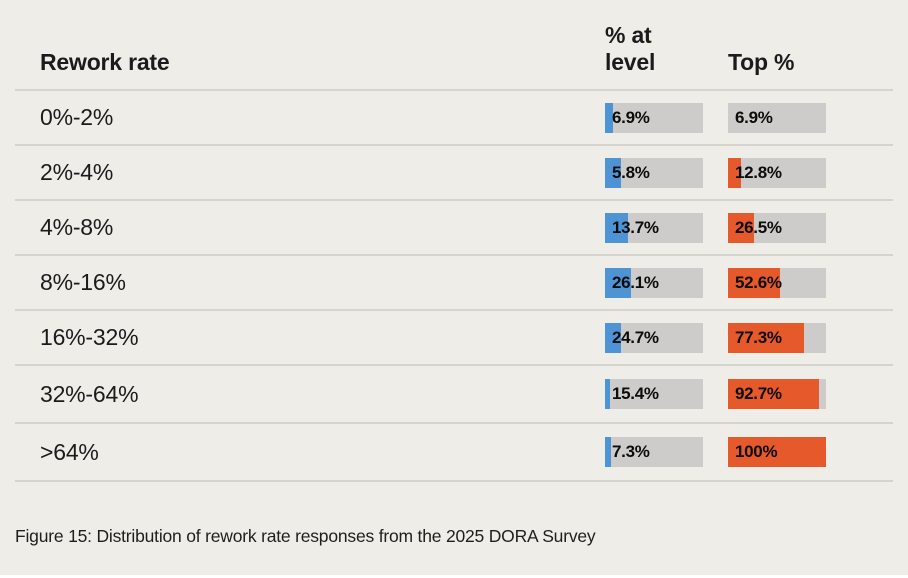  Describe the element at coordinates (758, 227) in the screenshot. I see `top-pct-value: 26.5%` at that location.